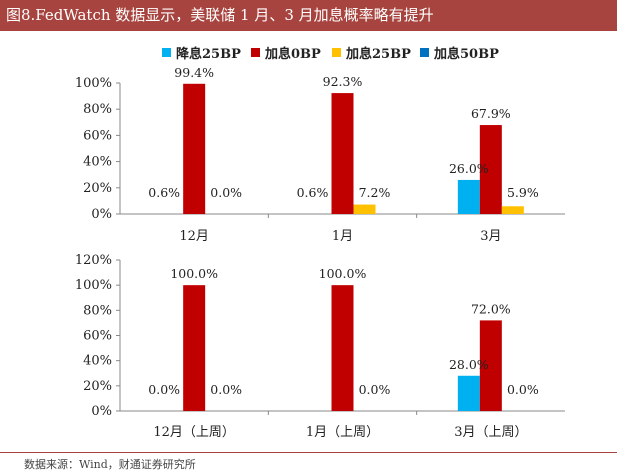 Image resolution: width=617 pixels, height=475 pixels. I want to click on data-label: 92.3%, so click(343, 81).